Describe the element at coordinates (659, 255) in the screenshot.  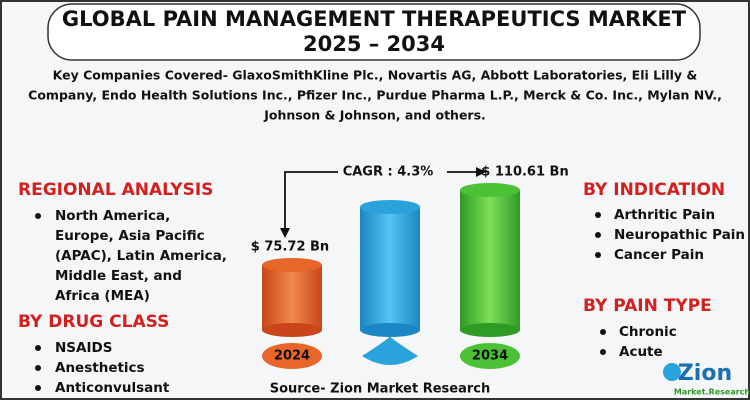
I see `list-item: Cancer Pain` at that location.